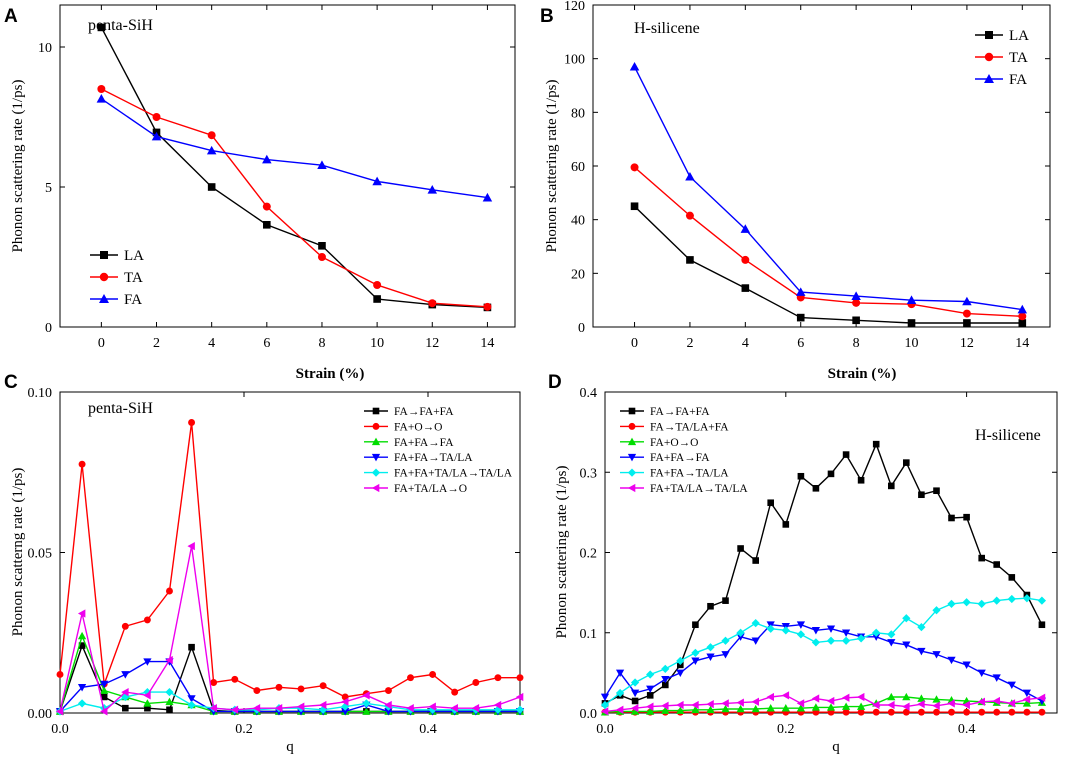 This screenshot has width=1072, height=760. Describe the element at coordinates (120, 408) in the screenshot. I see `chart-title: penta-SiH` at that location.